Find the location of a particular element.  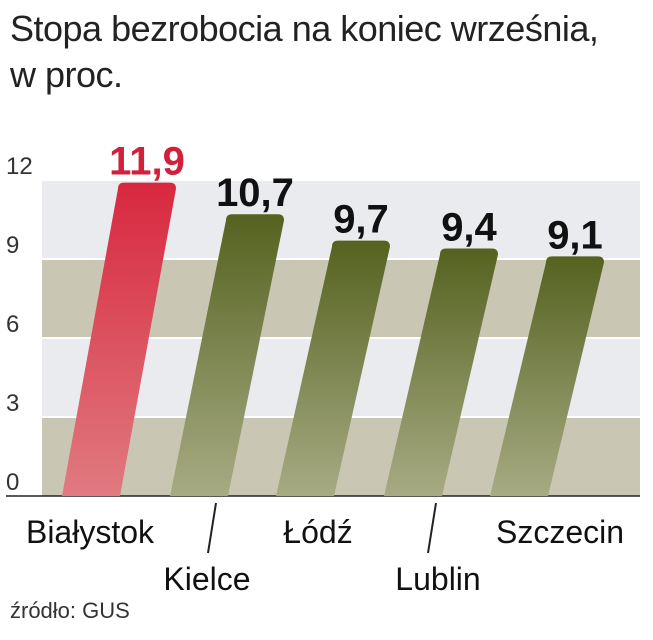

x-tick-label: Kielce is located at coordinates (206, 579).